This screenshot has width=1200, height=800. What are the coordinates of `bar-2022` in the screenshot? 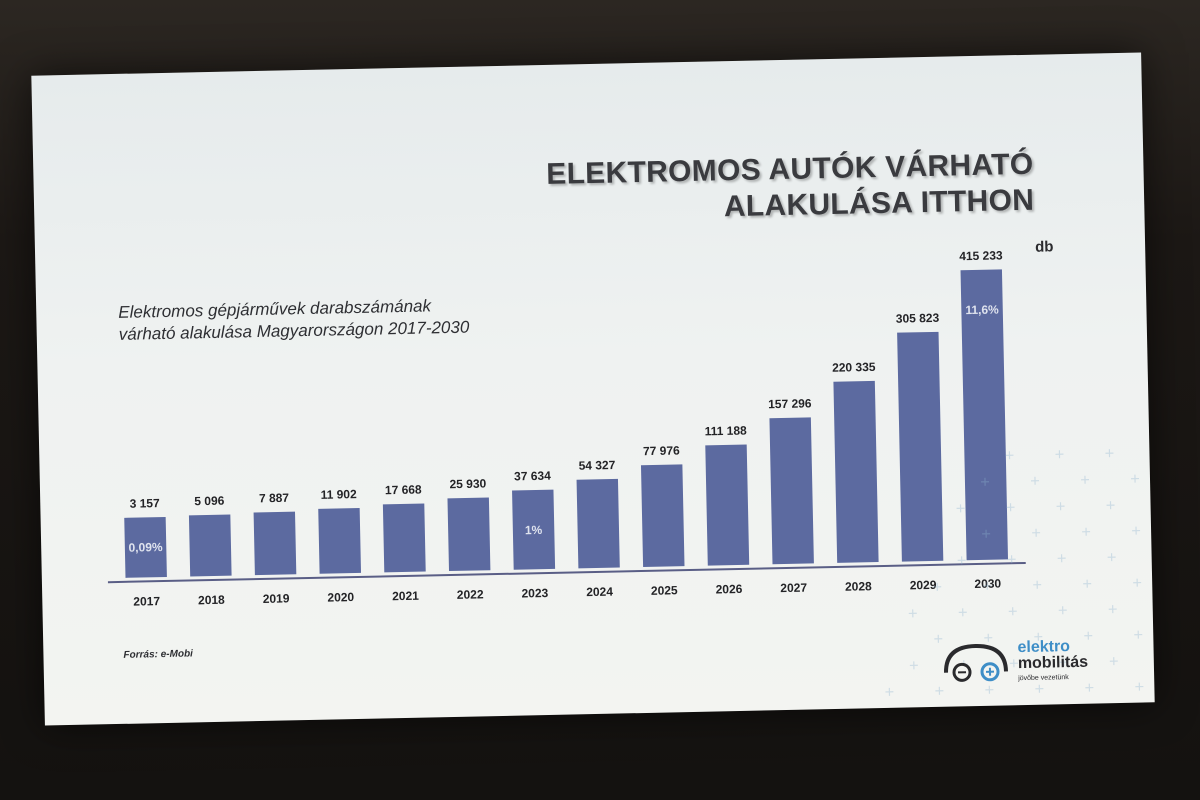 It's located at (469, 534).